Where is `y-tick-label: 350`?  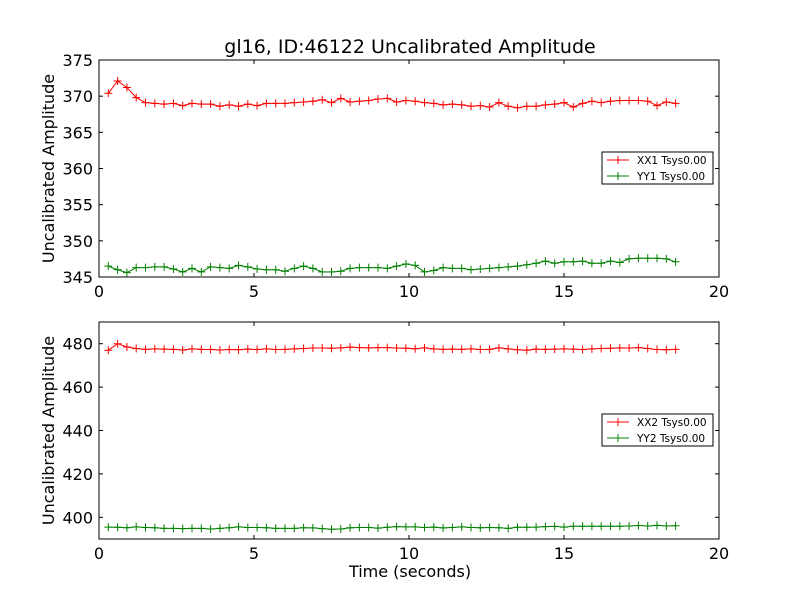
y-tick-label: 350 is located at coordinates (77, 241).